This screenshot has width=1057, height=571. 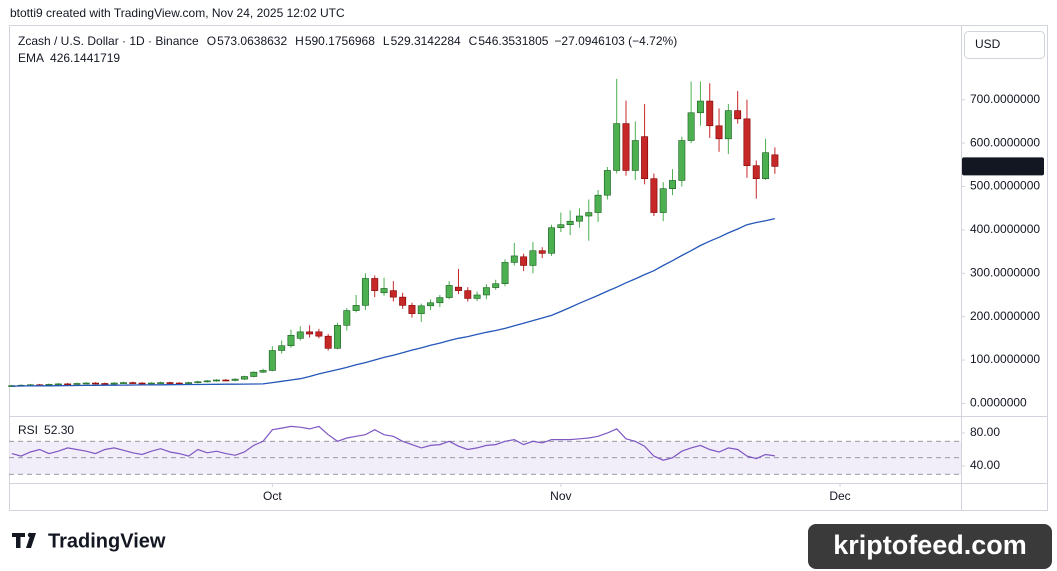 What do you see at coordinates (1005, 99) in the screenshot?
I see `y-tick-label: 700.0000000` at bounding box center [1005, 99].